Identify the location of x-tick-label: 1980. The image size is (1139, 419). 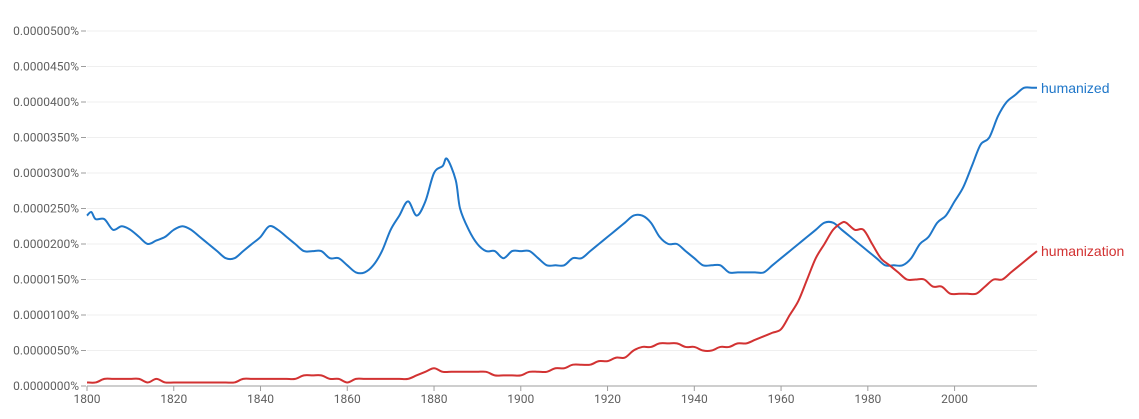
(867, 399).